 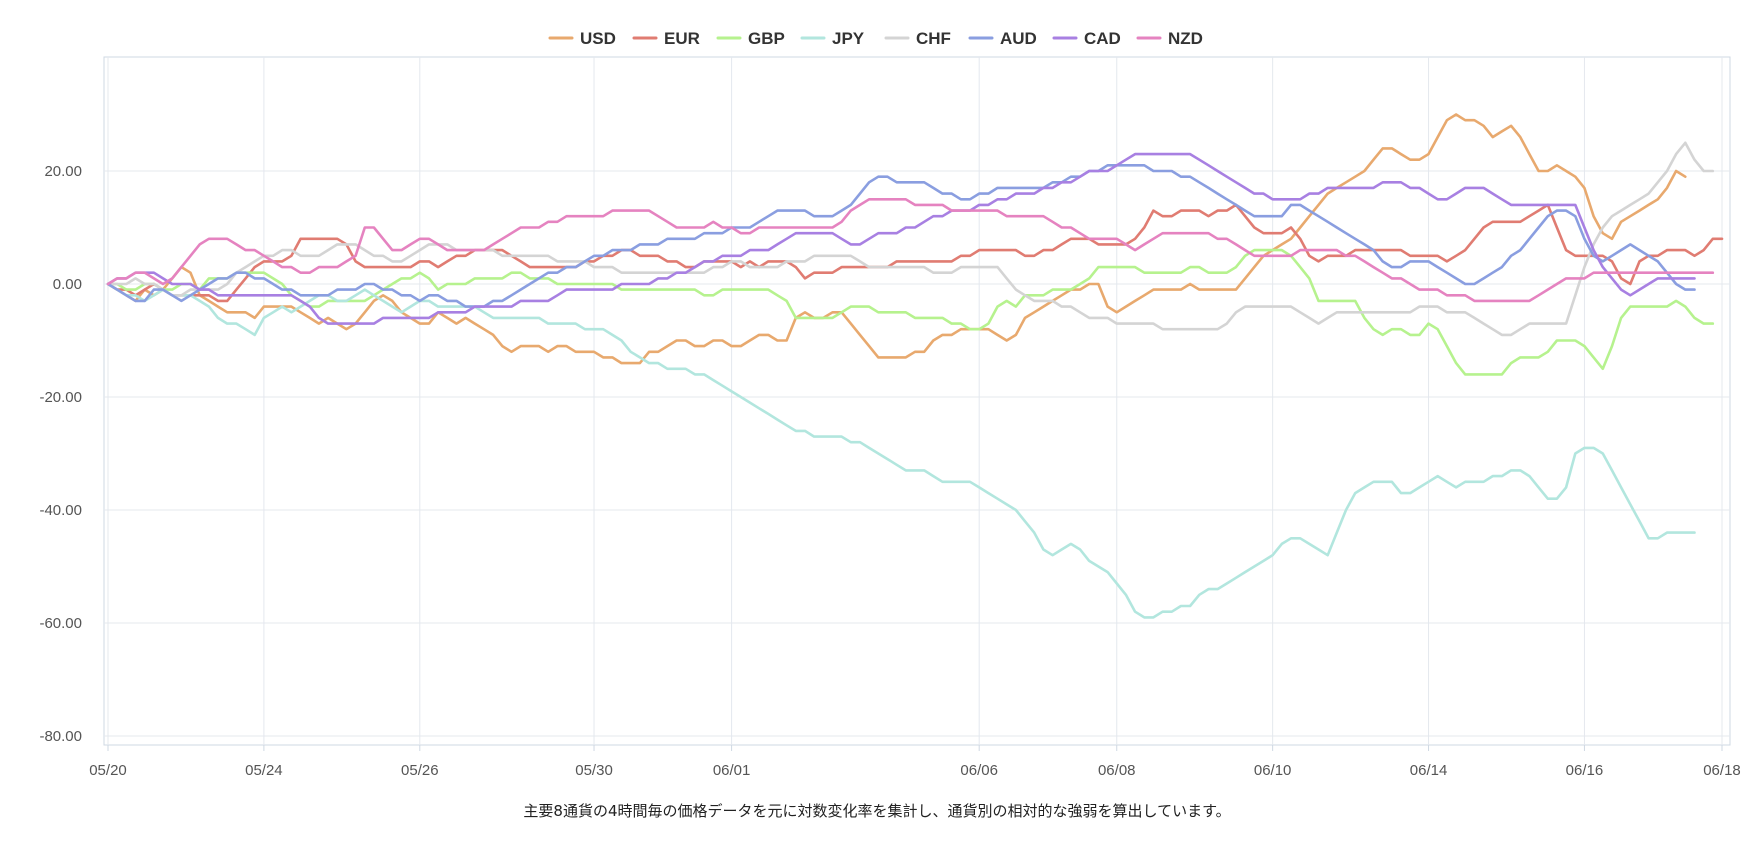 I want to click on legend-item-aud: AUD, so click(x=1002, y=38).